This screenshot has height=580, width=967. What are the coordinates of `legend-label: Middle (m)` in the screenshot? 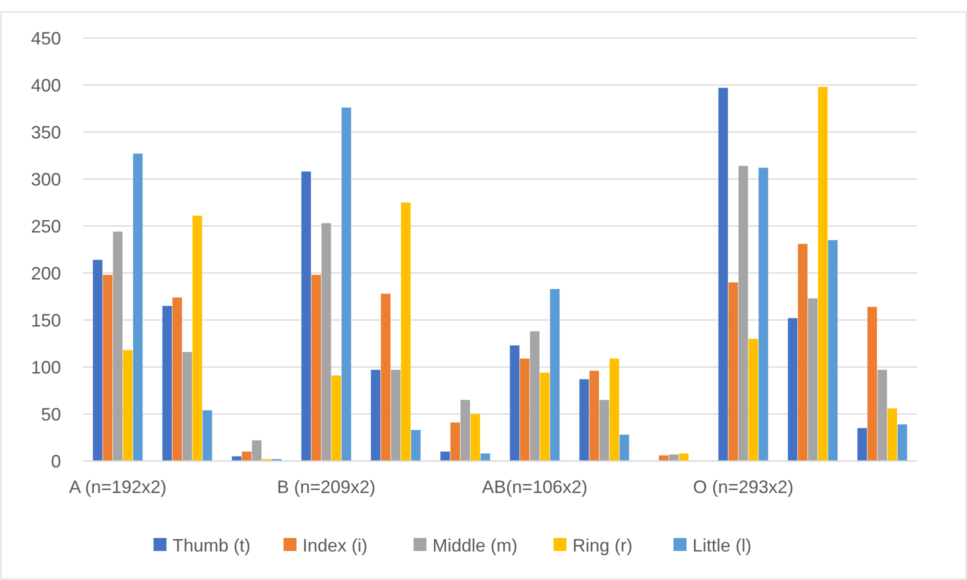 It's located at (475, 545).